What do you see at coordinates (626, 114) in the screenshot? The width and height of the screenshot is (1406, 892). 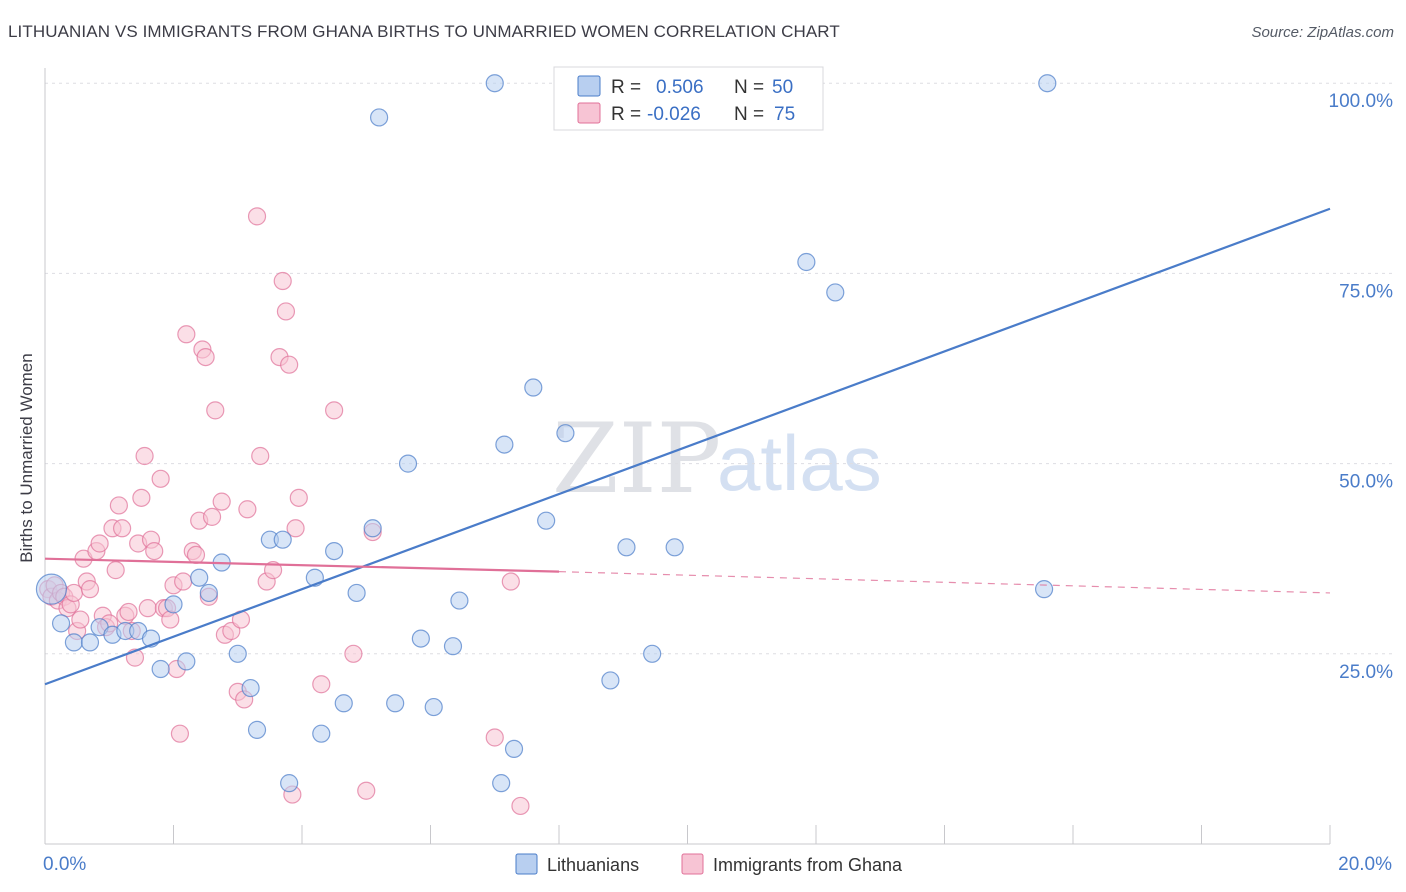 I see `legend-r-label-2: R =` at bounding box center [626, 114].